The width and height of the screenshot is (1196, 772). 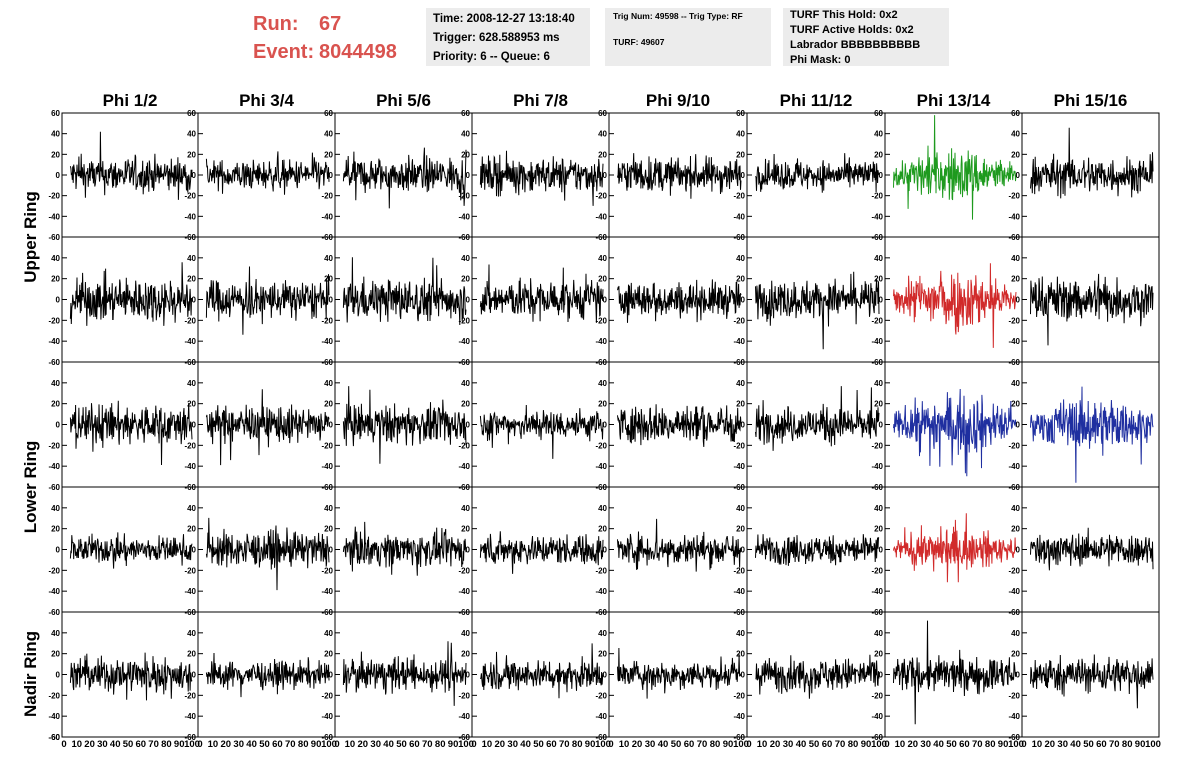 I want to click on waveform-trace-r3-c3, so click(x=541, y=552).